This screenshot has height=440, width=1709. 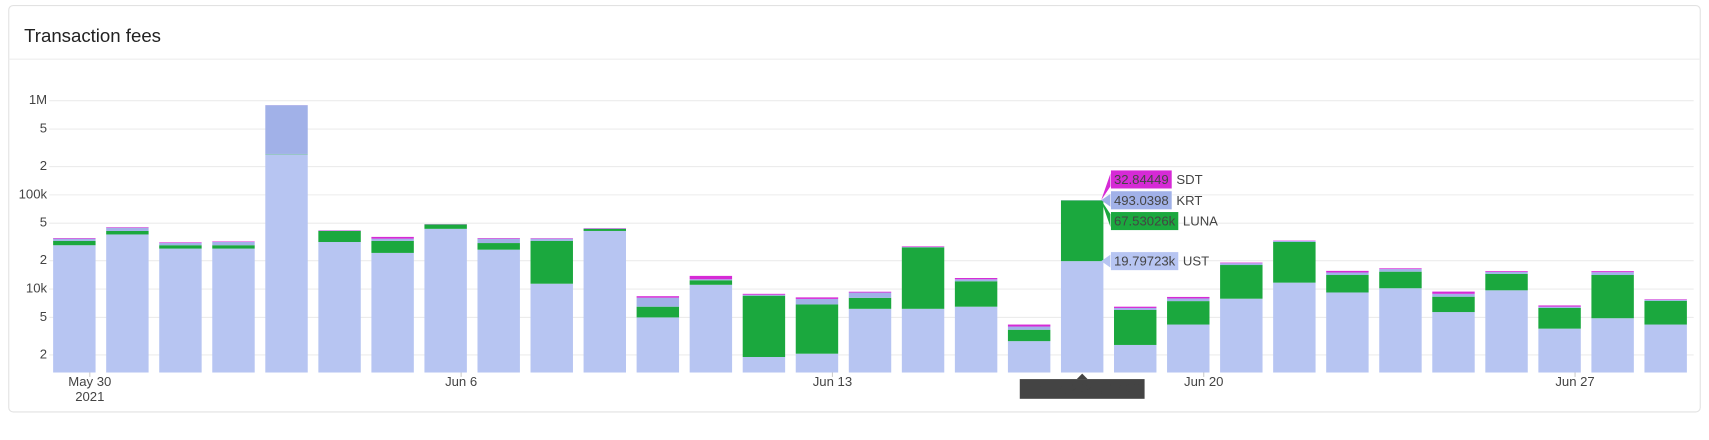 What do you see at coordinates (38, 99) in the screenshot?
I see `y-tick-label: 1M` at bounding box center [38, 99].